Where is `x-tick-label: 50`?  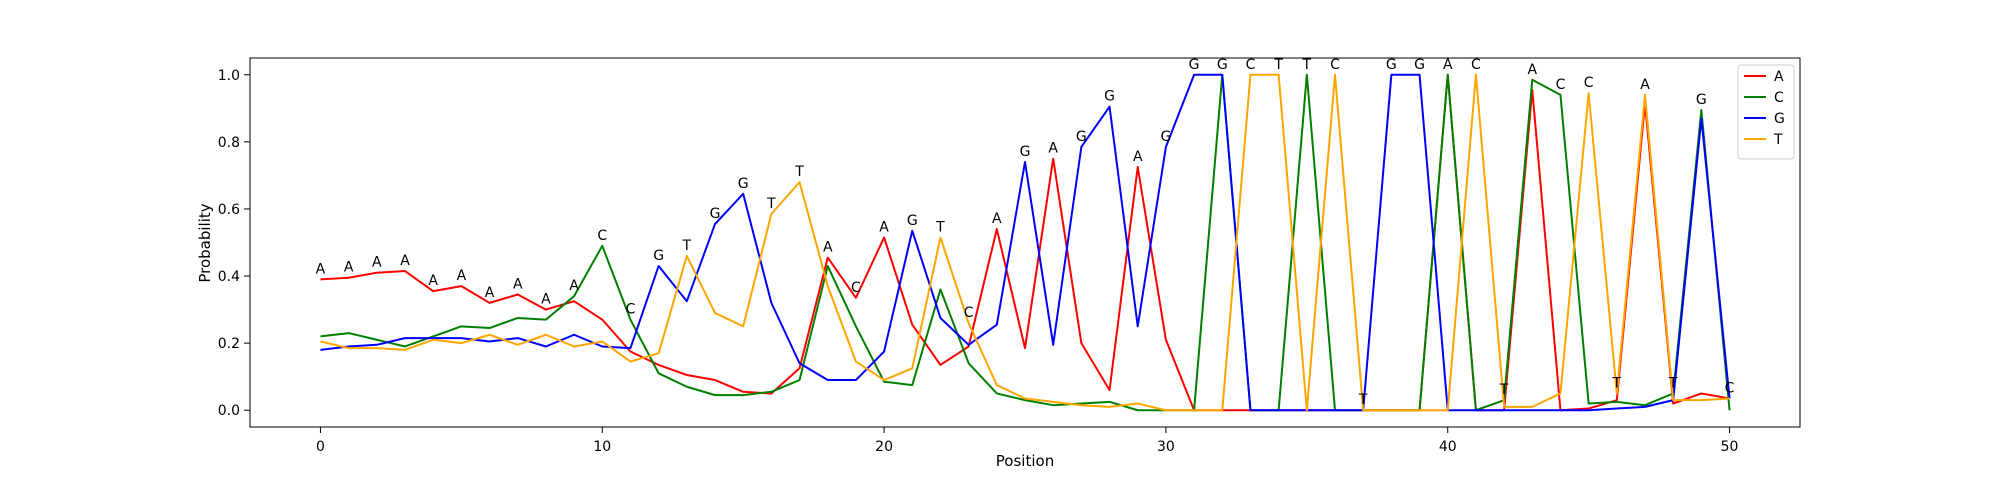
x-tick-label: 50 is located at coordinates (1730, 447).